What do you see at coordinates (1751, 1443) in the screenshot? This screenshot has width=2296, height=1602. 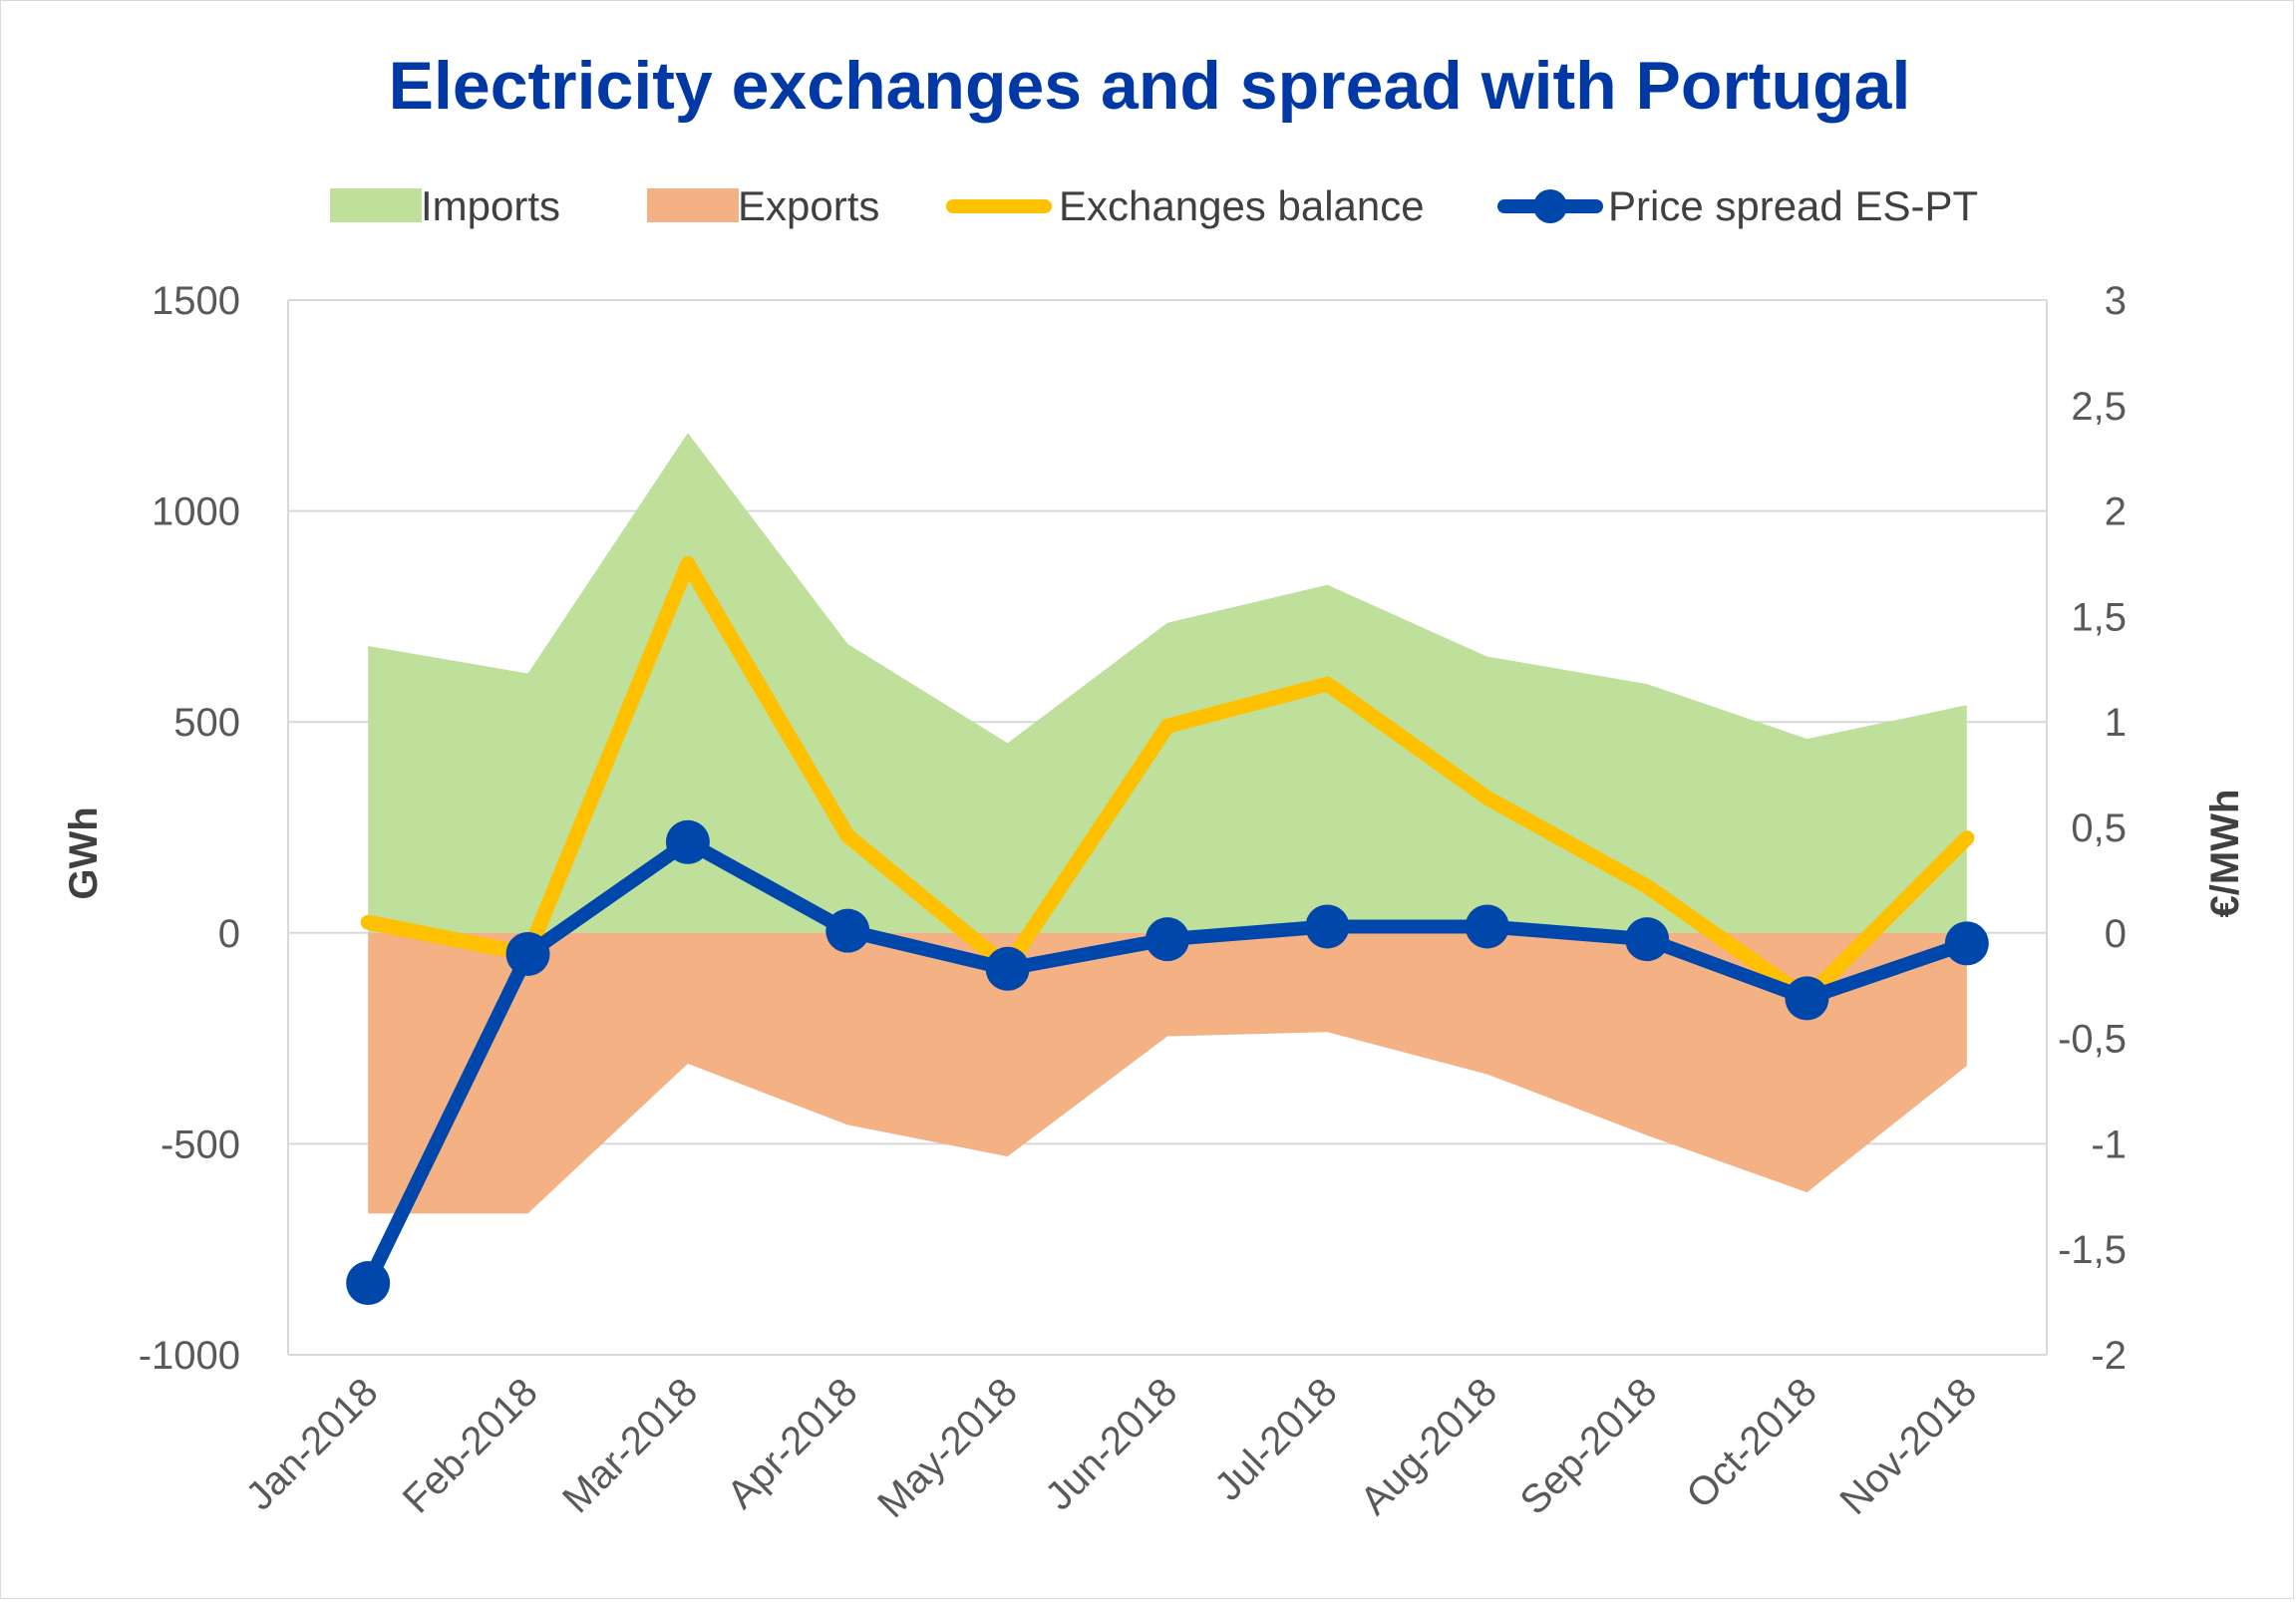 I see `x-tick-label: Oct-2018` at bounding box center [1751, 1443].